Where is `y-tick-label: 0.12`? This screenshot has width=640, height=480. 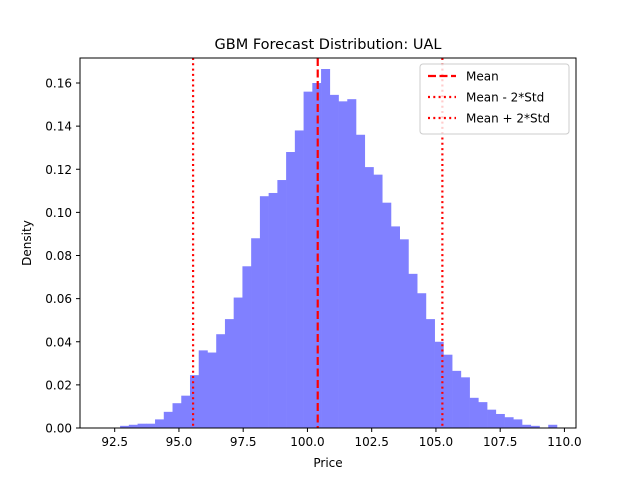 y-tick-label: 0.12 is located at coordinates (58, 170).